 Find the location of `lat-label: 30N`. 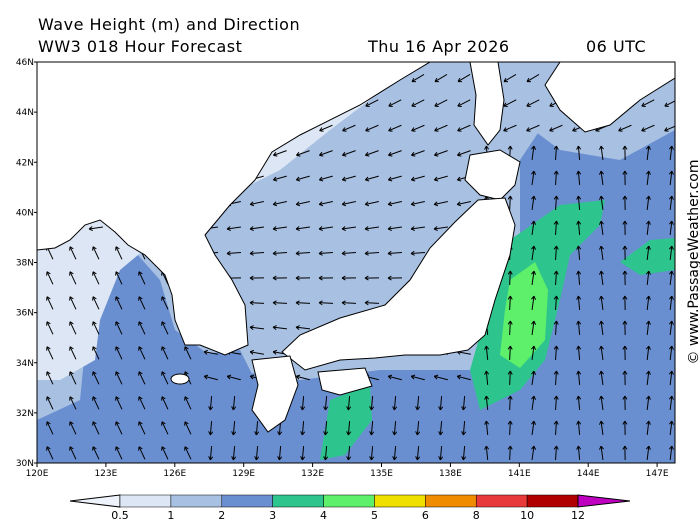

lat-label: 30N is located at coordinates (25, 464).